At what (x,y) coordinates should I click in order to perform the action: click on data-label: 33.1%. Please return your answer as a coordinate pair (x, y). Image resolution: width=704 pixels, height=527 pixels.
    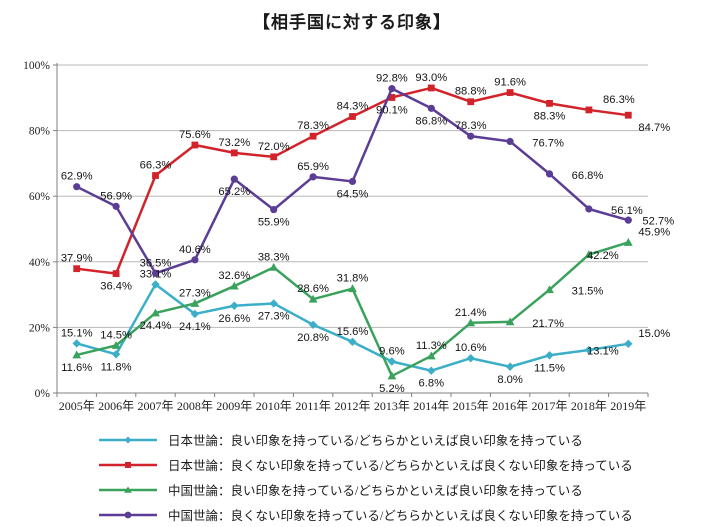
    Looking at the image, I should click on (156, 274).